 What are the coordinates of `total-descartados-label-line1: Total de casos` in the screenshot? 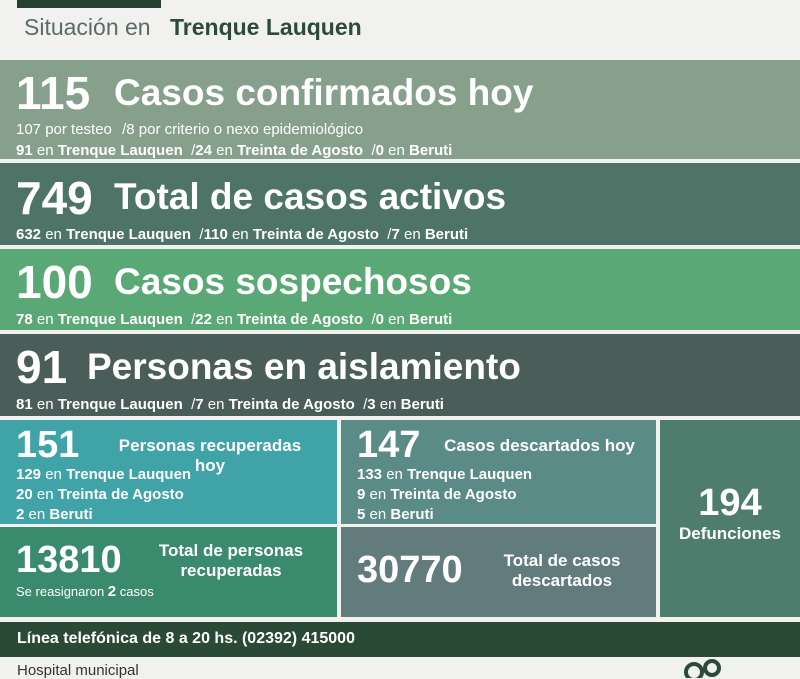 It's located at (562, 560).